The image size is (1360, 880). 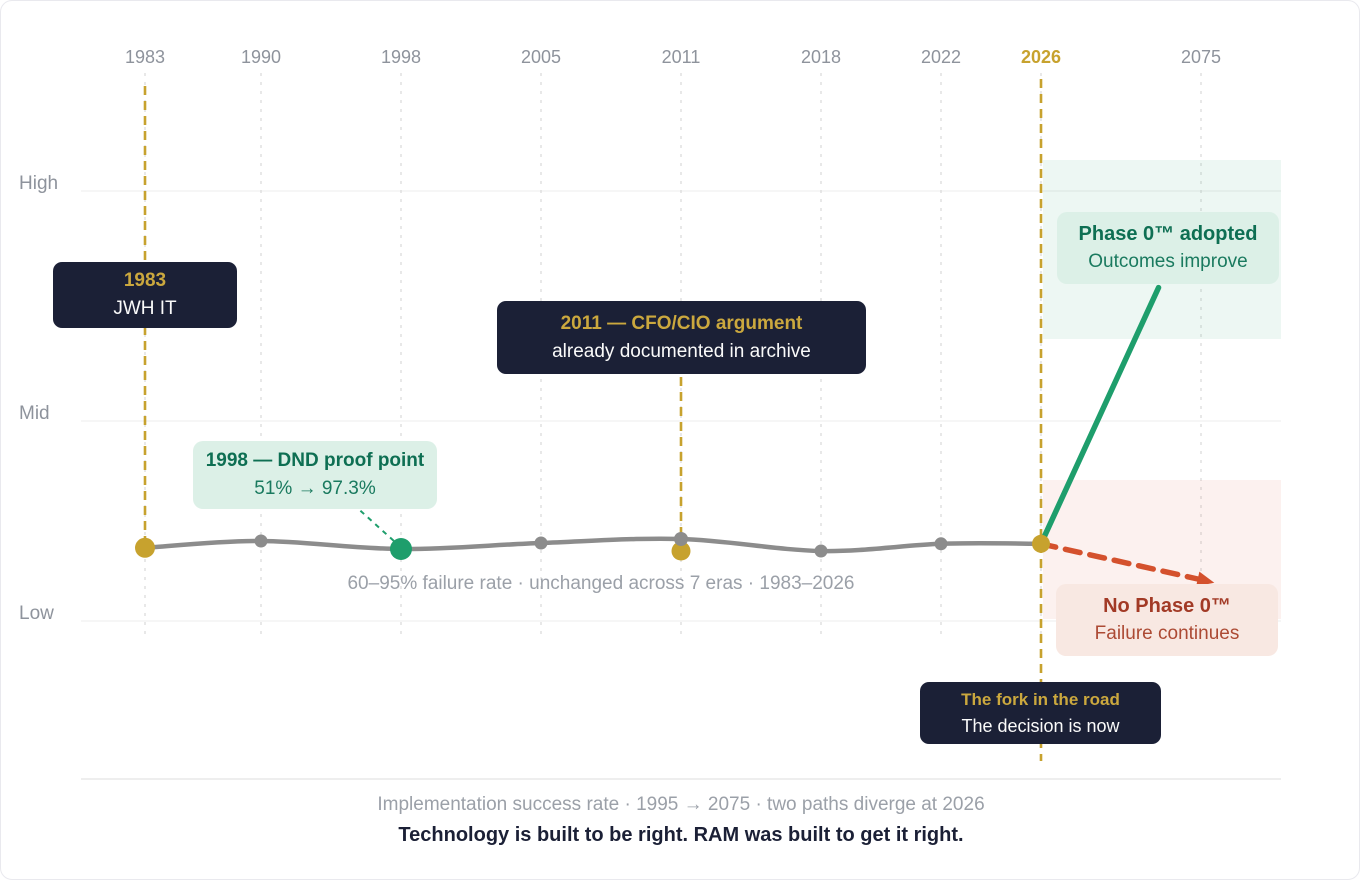 What do you see at coordinates (1168, 234) in the screenshot?
I see `callout-phase0-adopted-title: Phase 0™ adopted` at bounding box center [1168, 234].